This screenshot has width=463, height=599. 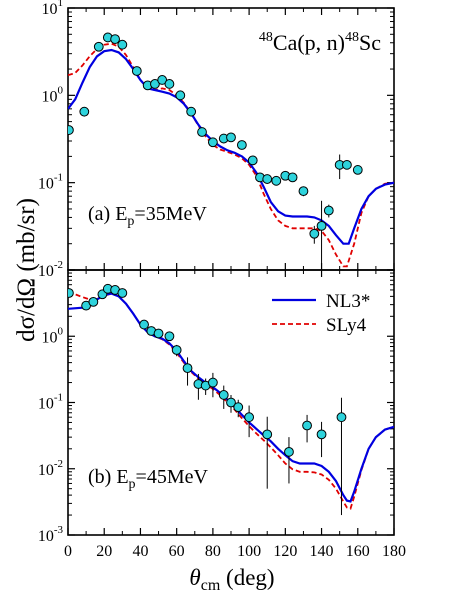 I want to click on reaction-label: 48Ca(p, n)48Sc, so click(x=320, y=42).